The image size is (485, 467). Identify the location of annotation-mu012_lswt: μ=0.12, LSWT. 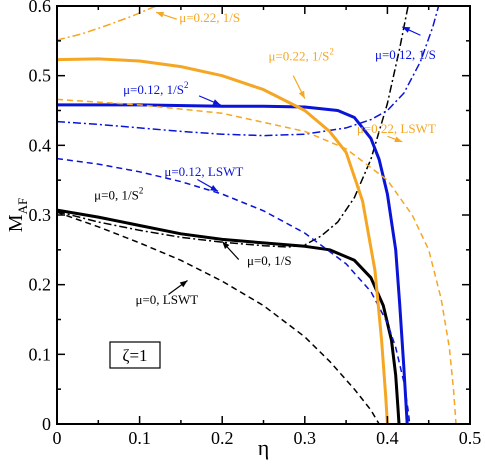
(203, 171).